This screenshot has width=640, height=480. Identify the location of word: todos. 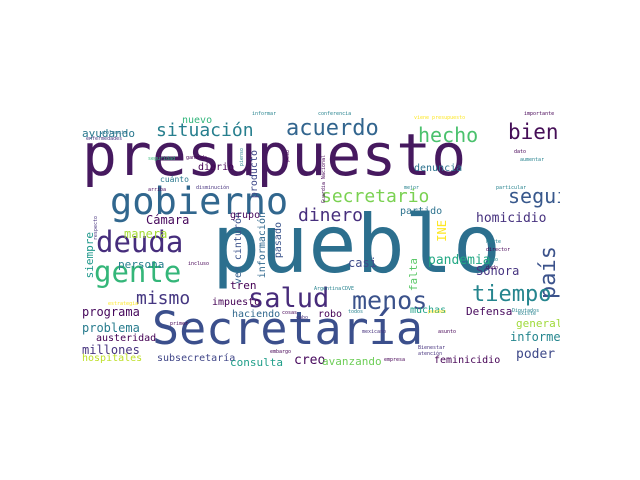
(356, 312).